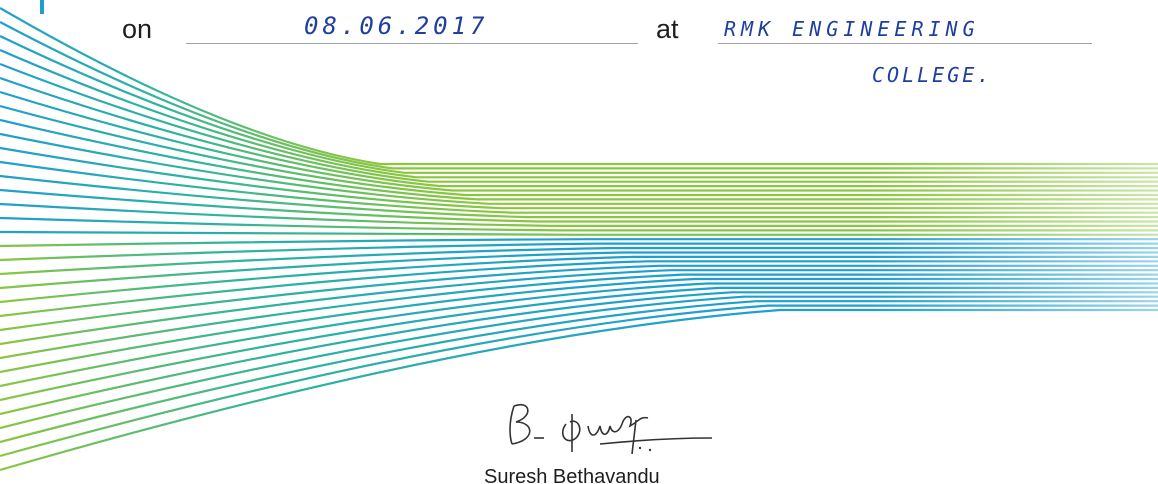 This screenshot has height=484, width=1158. I want to click on place-value-line1: RMK ENGINEERING, so click(852, 29).